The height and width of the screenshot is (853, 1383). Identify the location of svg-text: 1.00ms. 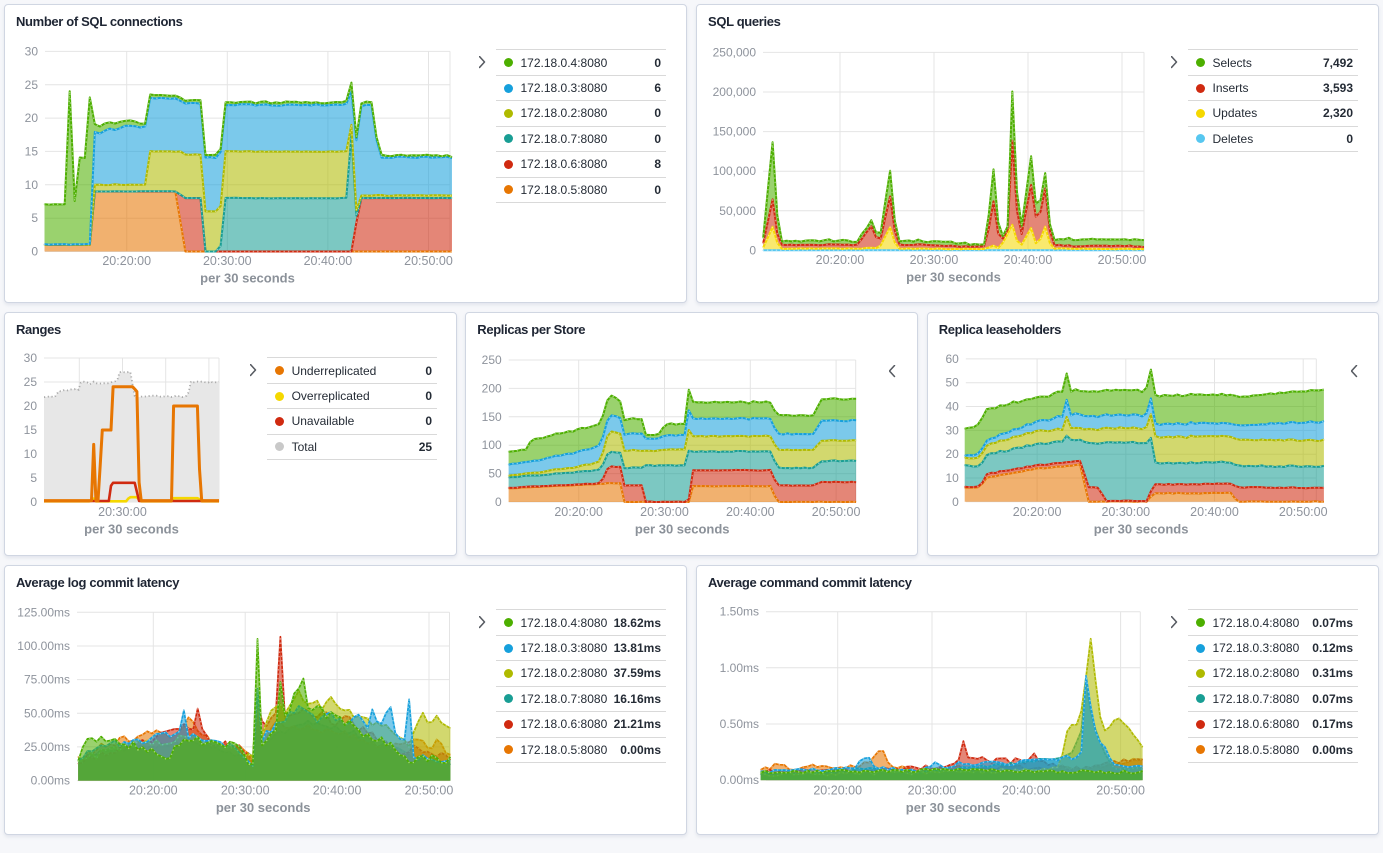
(739, 668).